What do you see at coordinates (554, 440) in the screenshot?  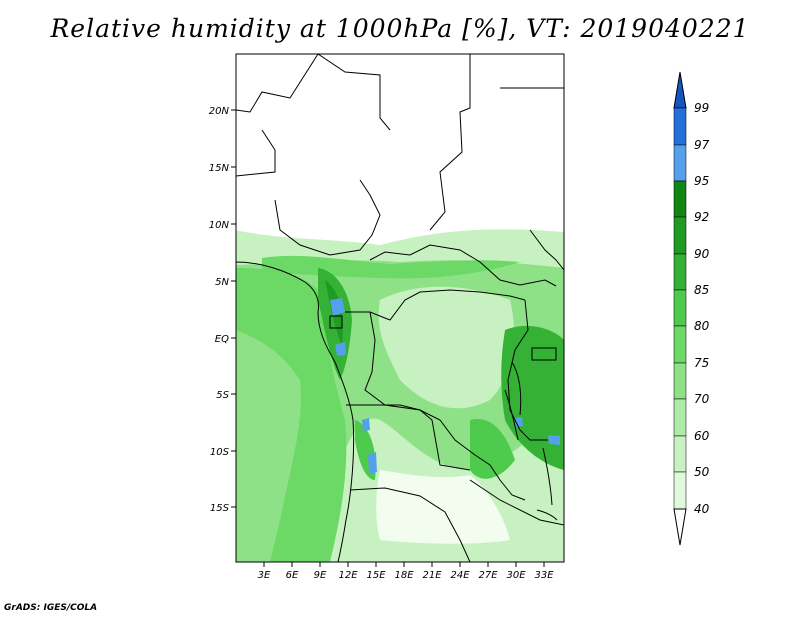 I see `rh-zone-97-d` at bounding box center [554, 440].